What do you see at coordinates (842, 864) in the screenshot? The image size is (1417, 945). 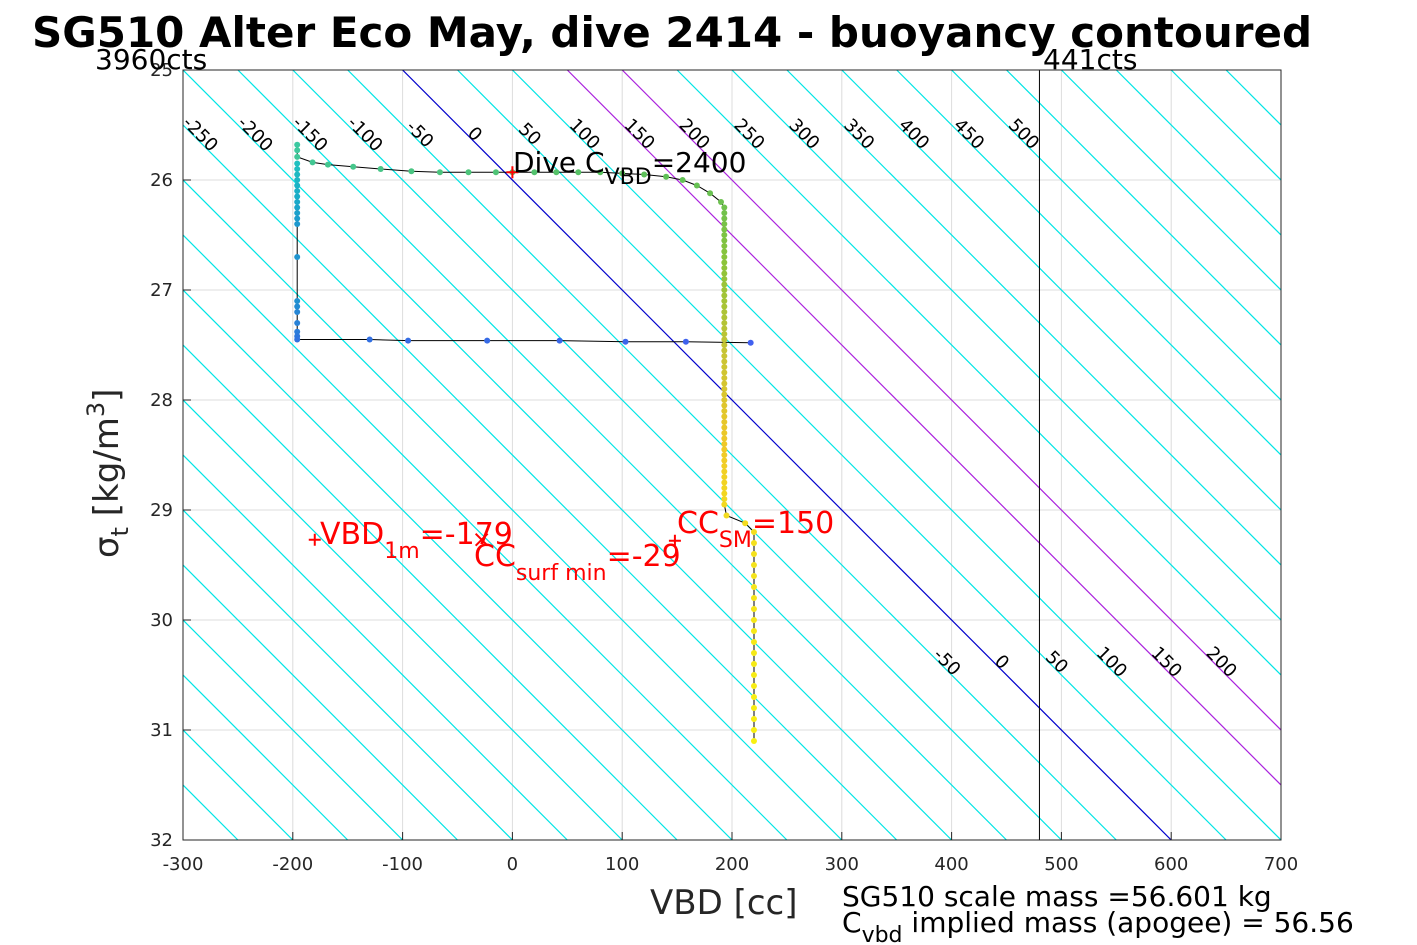 I see `x-tick-label: 300` at bounding box center [842, 864].